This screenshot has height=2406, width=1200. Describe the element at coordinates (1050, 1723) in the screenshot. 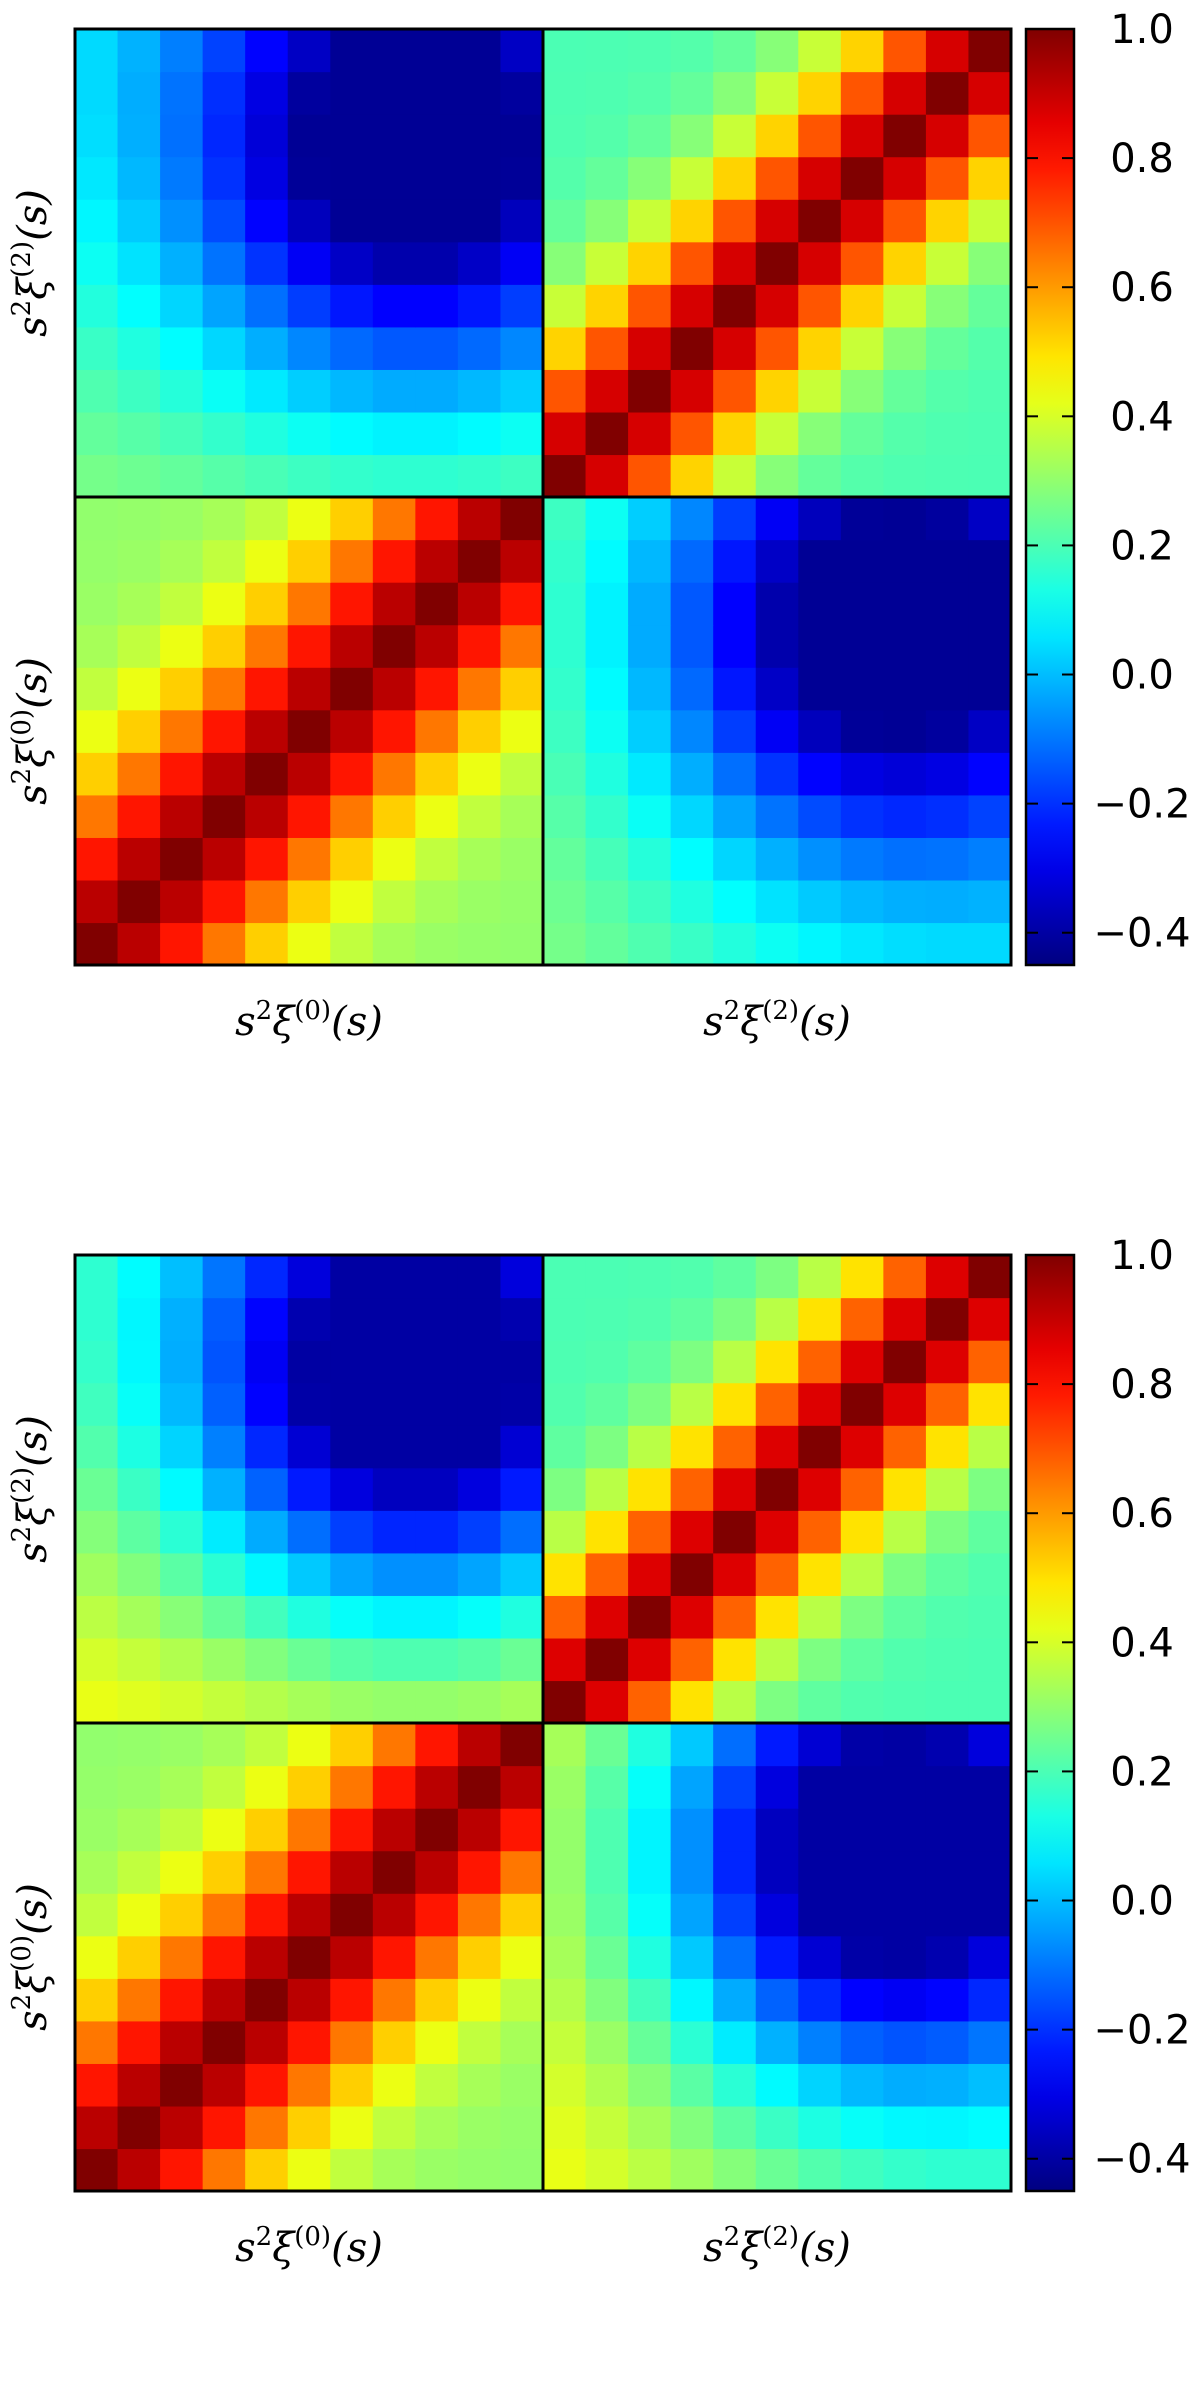

I see `colorbar` at that location.